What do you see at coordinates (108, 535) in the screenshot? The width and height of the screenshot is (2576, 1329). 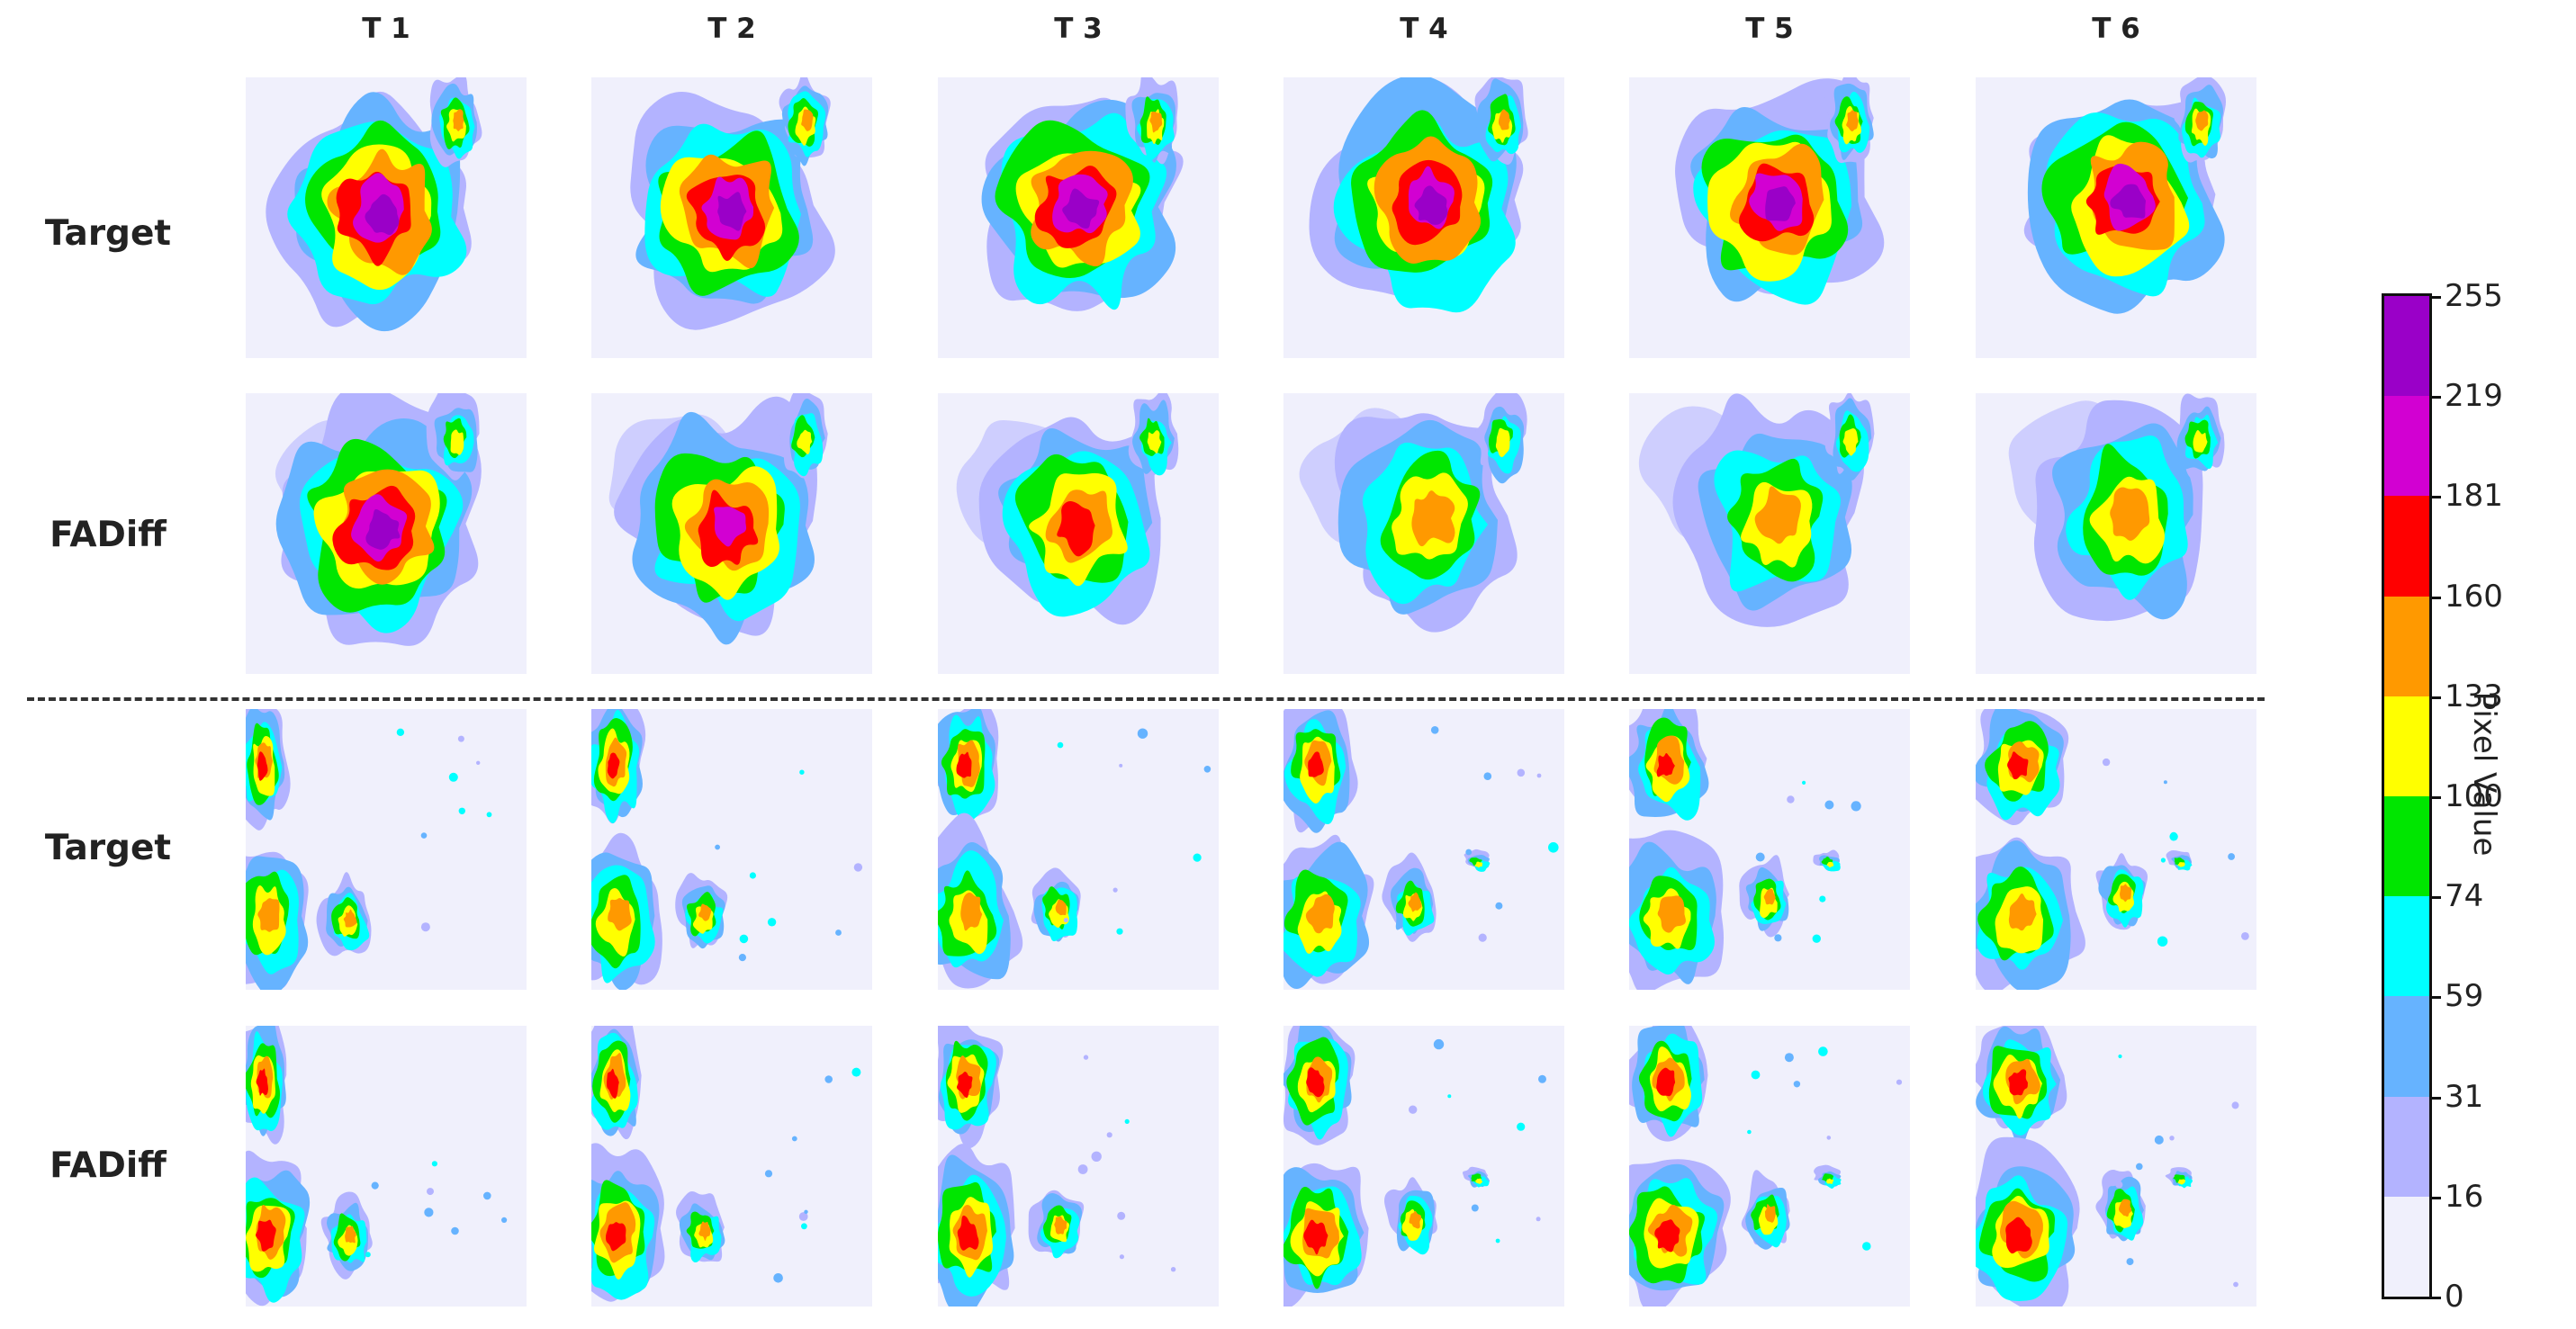 I see `row-label-fadiff-1: FADiff` at bounding box center [108, 535].